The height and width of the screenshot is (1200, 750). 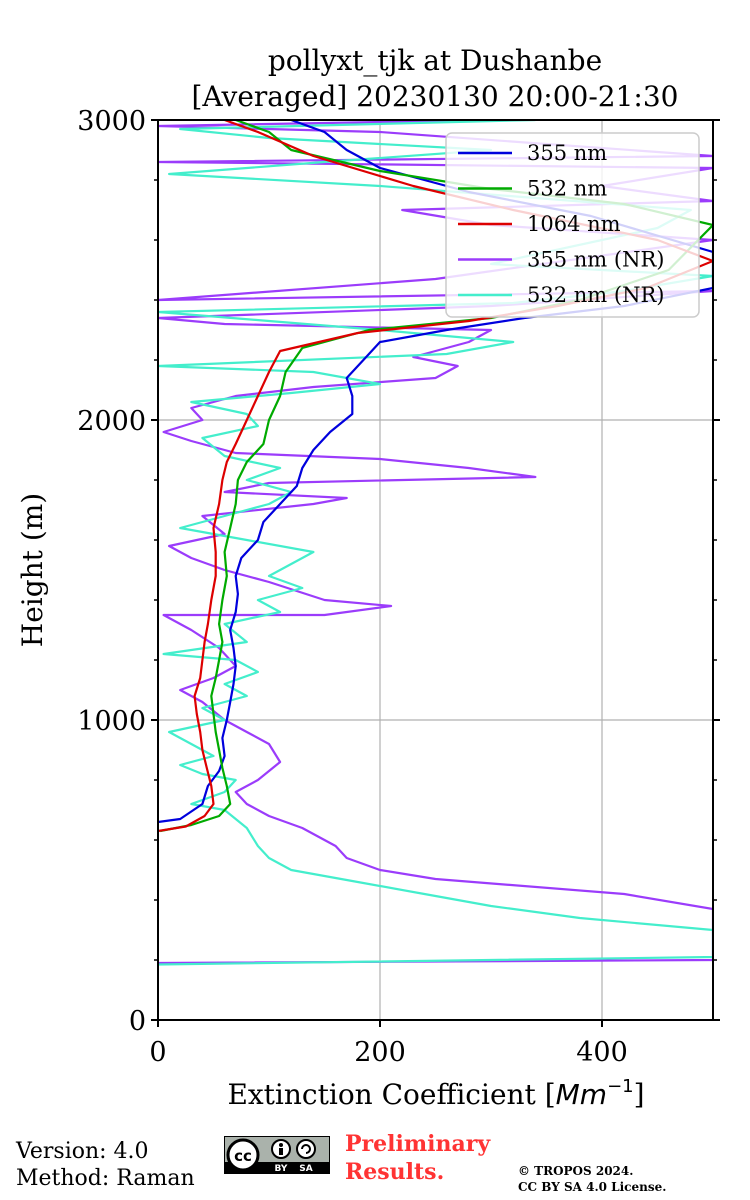 What do you see at coordinates (111, 421) in the screenshot?
I see `y-tick-label: 2000` at bounding box center [111, 421].